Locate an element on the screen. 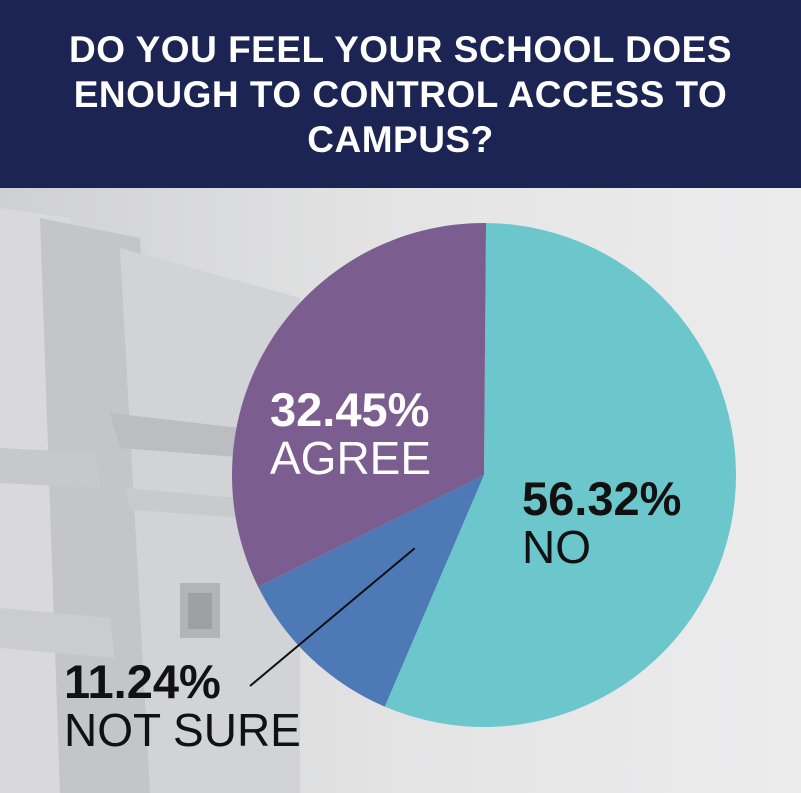 This screenshot has height=793, width=801. agree-label: AGREE is located at coordinates (351, 458).